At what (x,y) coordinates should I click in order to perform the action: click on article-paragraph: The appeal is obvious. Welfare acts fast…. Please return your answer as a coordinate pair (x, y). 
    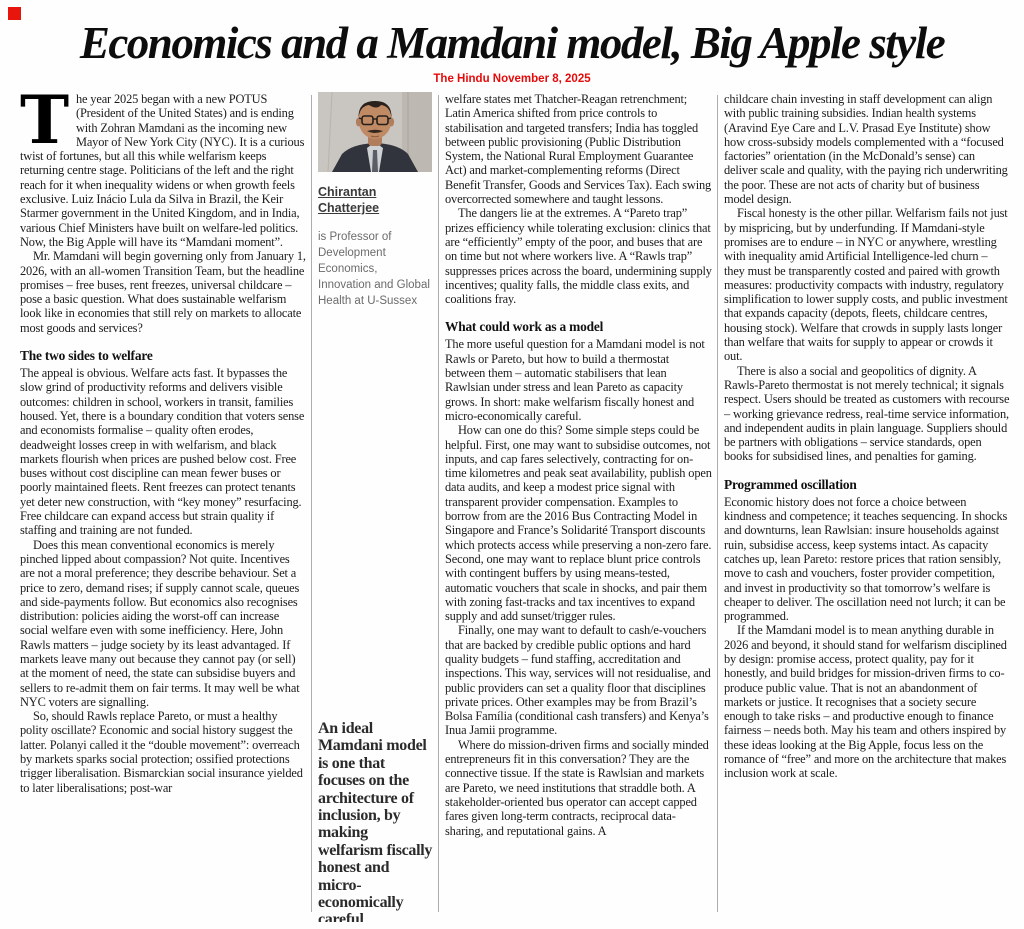
    Looking at the image, I should click on (162, 452).